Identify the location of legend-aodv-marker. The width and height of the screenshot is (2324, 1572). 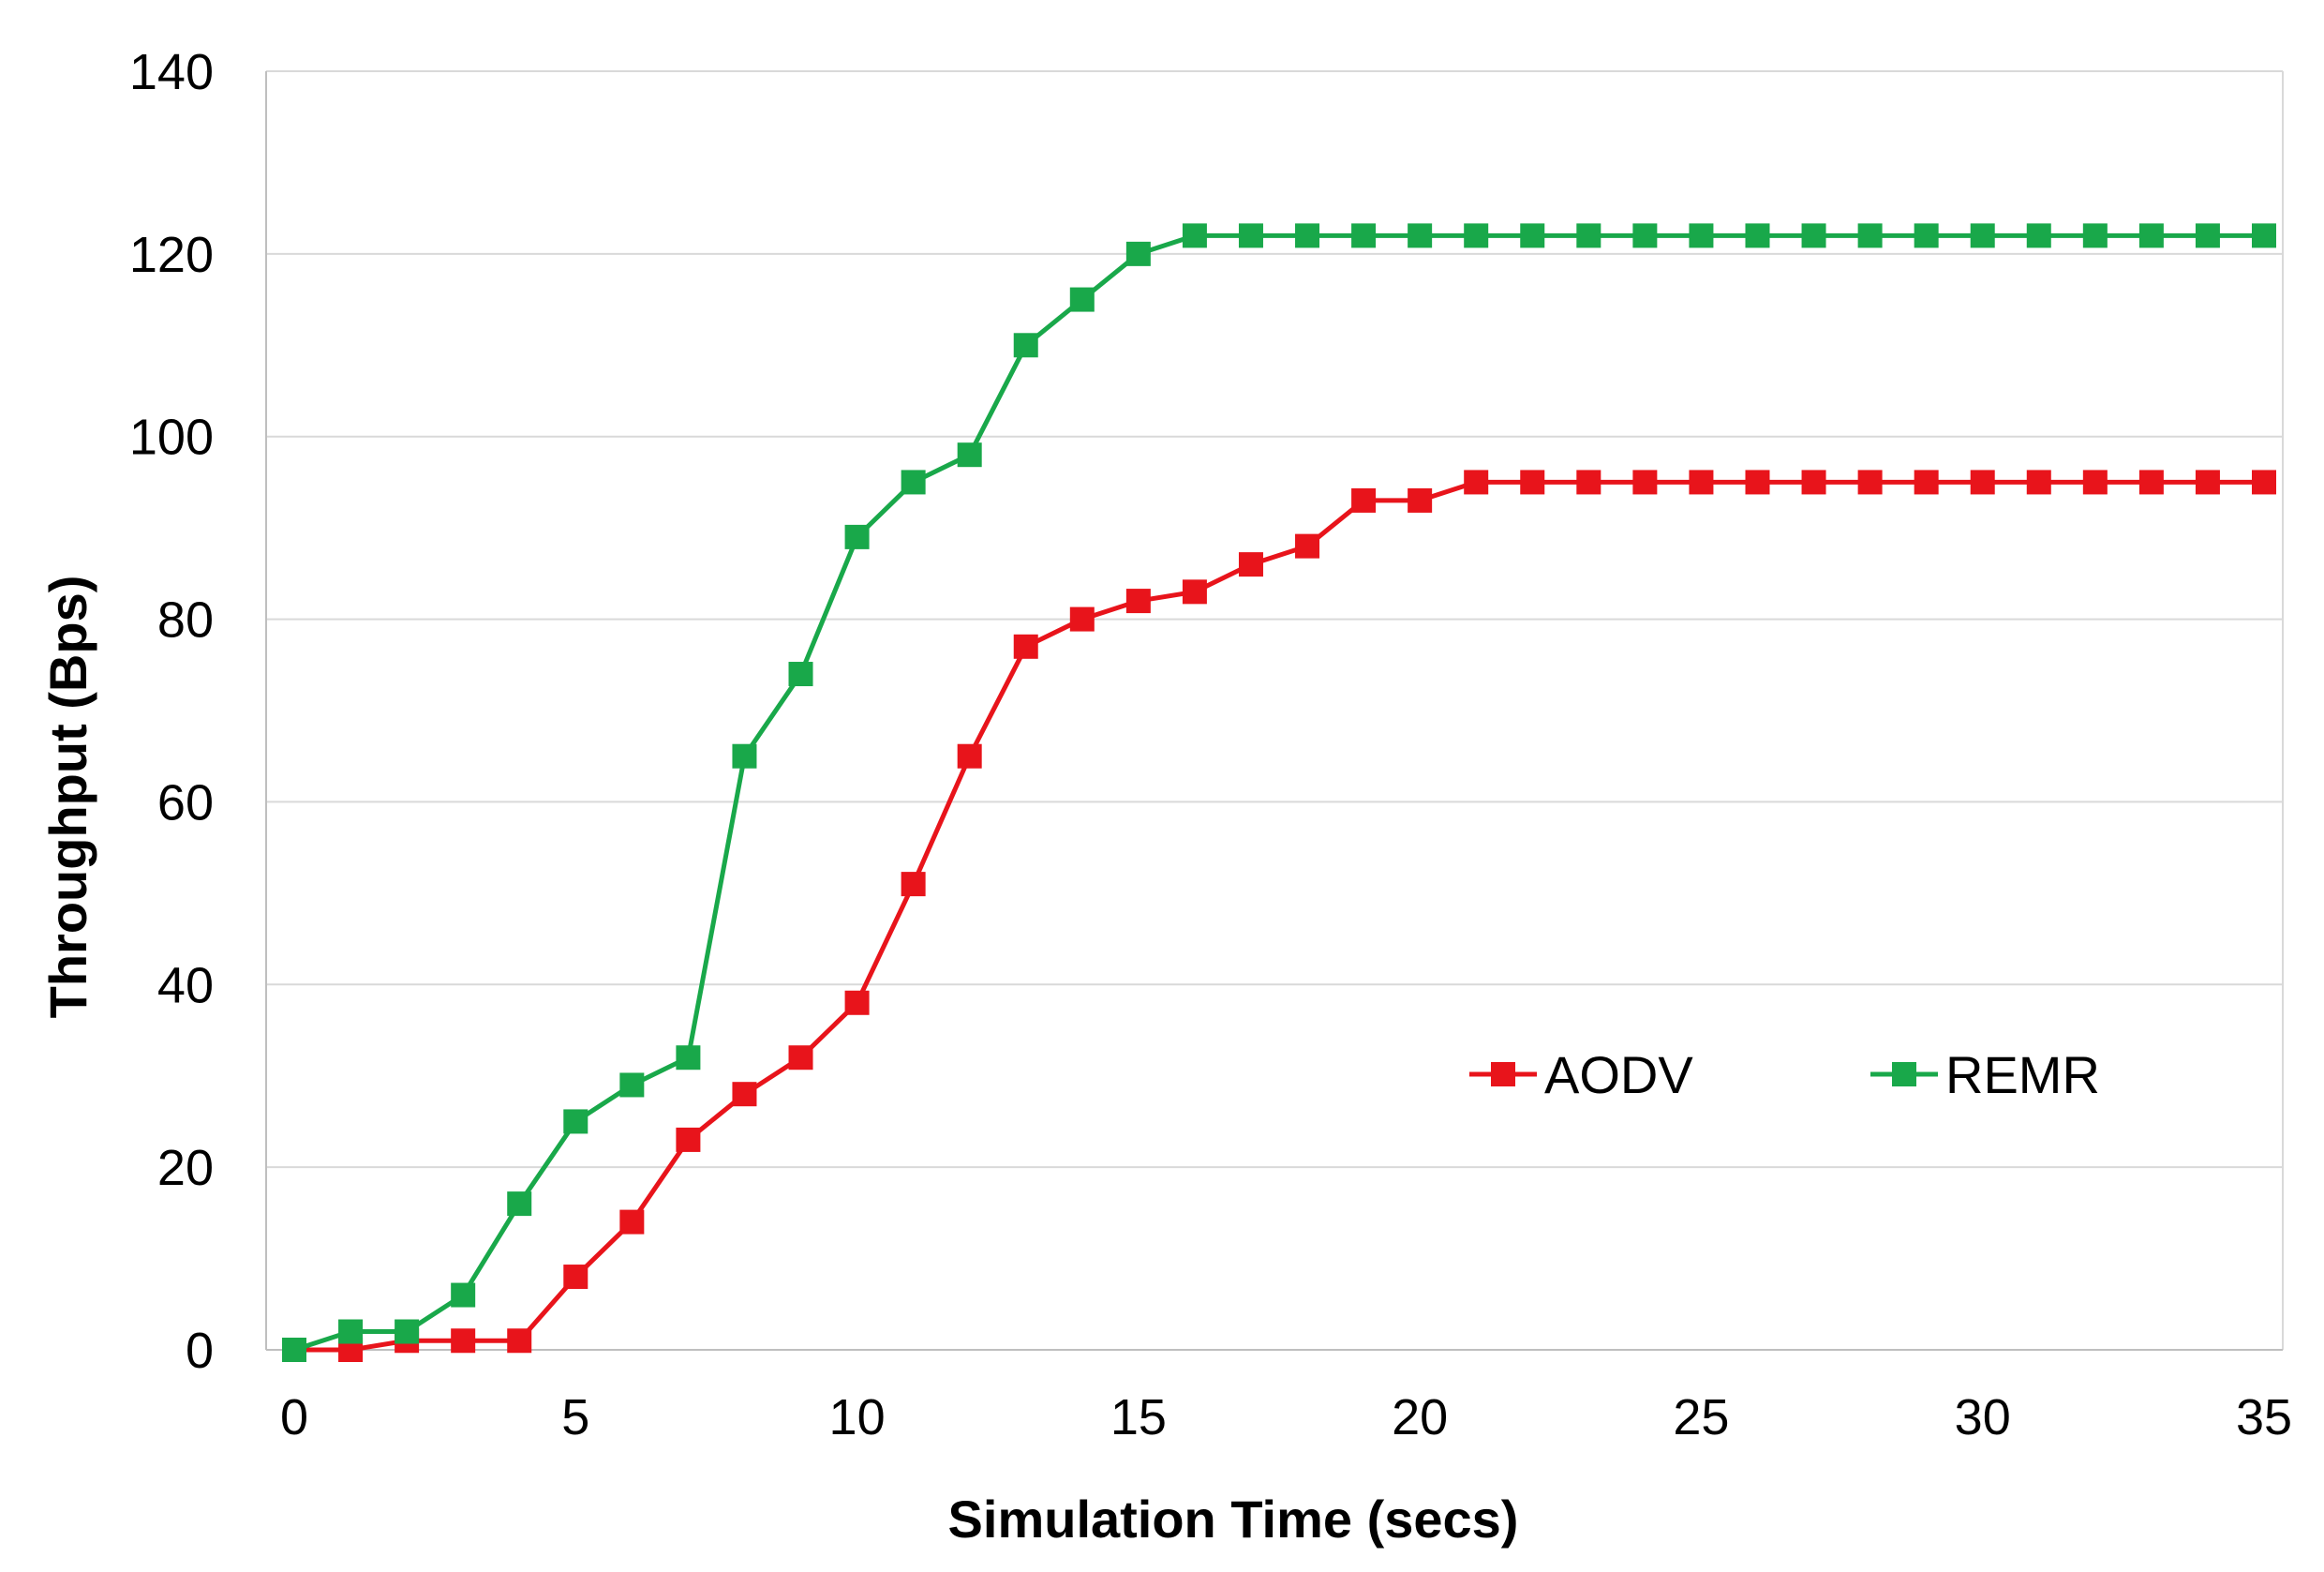
(1503, 1074).